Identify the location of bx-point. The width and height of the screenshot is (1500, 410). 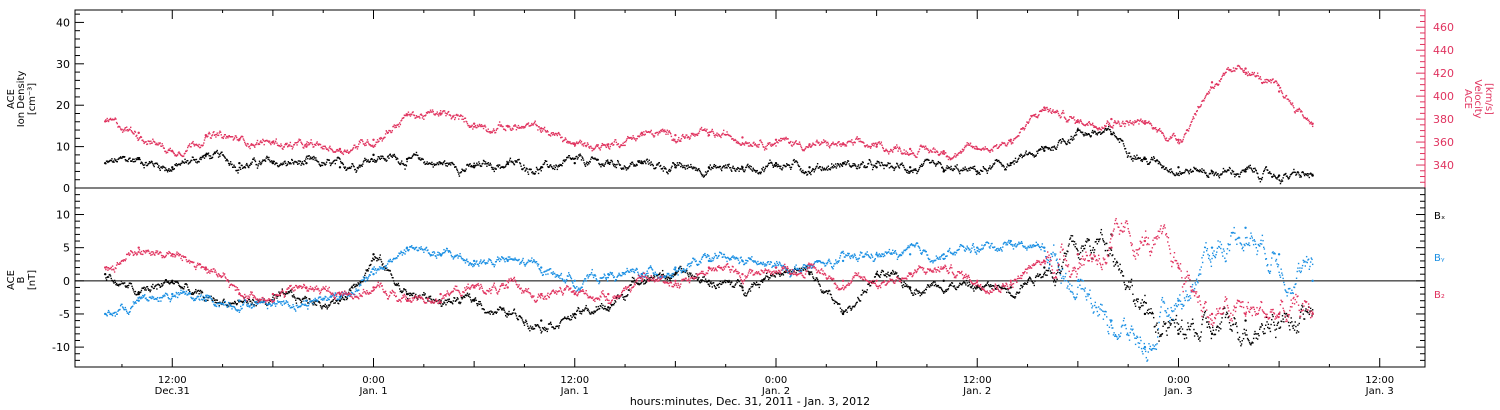
(541, 320).